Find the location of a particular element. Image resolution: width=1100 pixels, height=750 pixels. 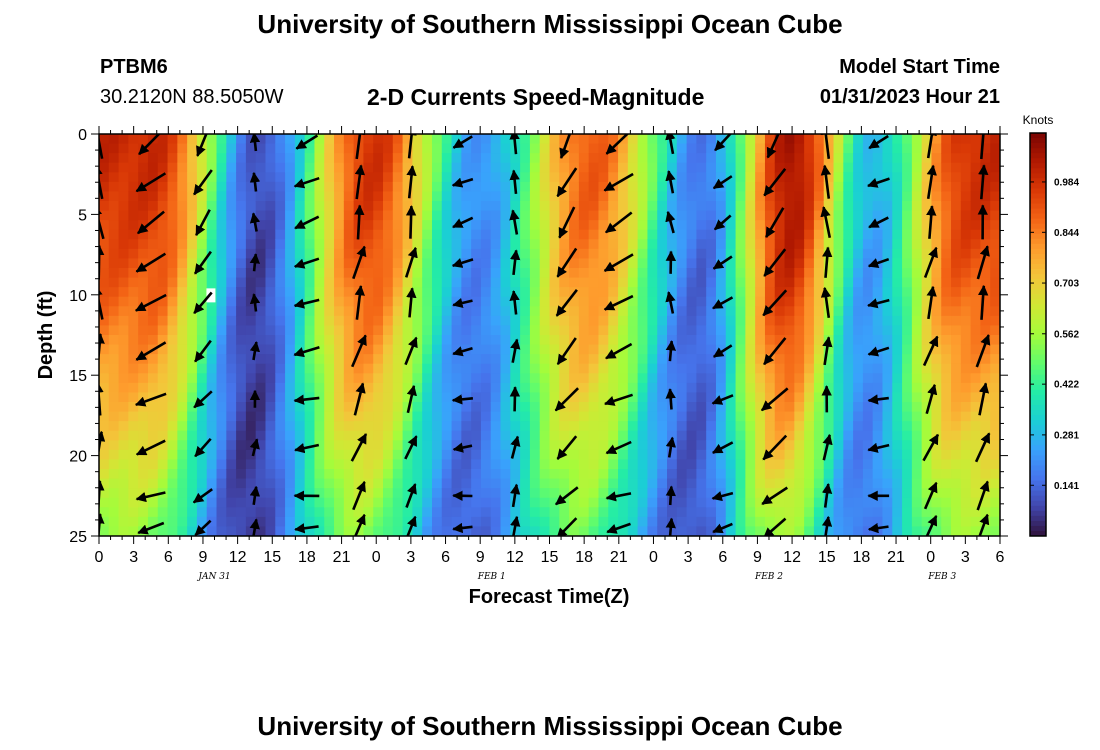

y-tick-label: 15 is located at coordinates (78, 376).